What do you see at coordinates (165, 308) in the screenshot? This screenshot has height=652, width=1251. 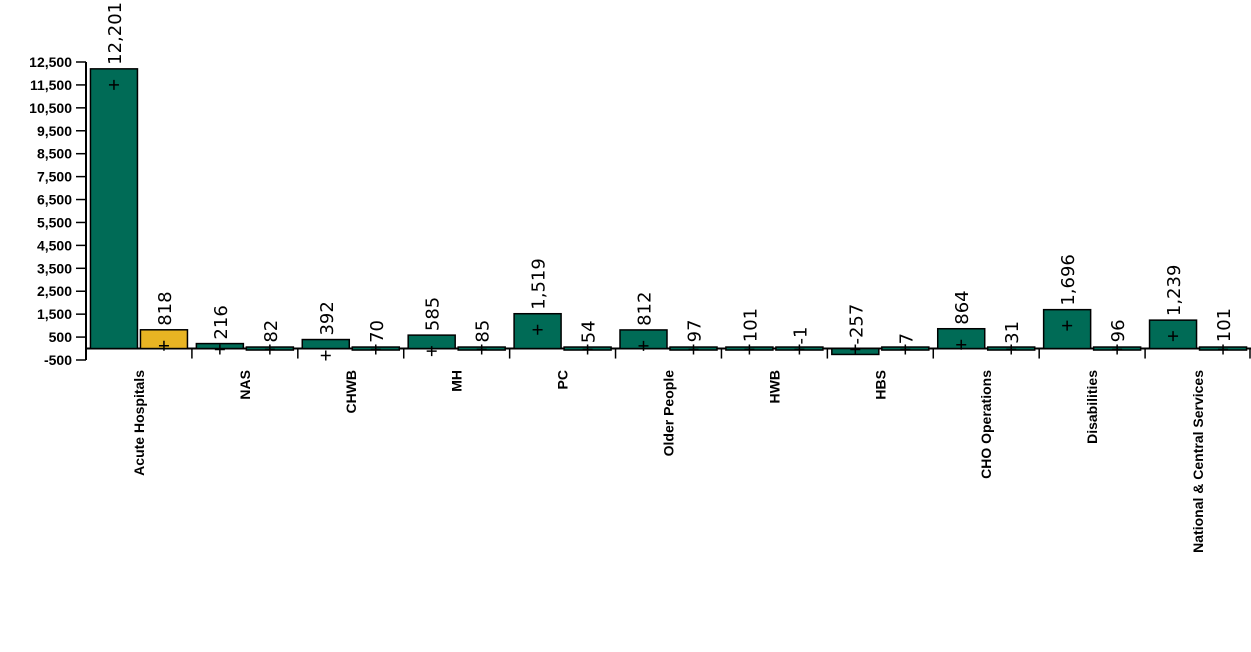 I see `data-label: 818` at bounding box center [165, 308].